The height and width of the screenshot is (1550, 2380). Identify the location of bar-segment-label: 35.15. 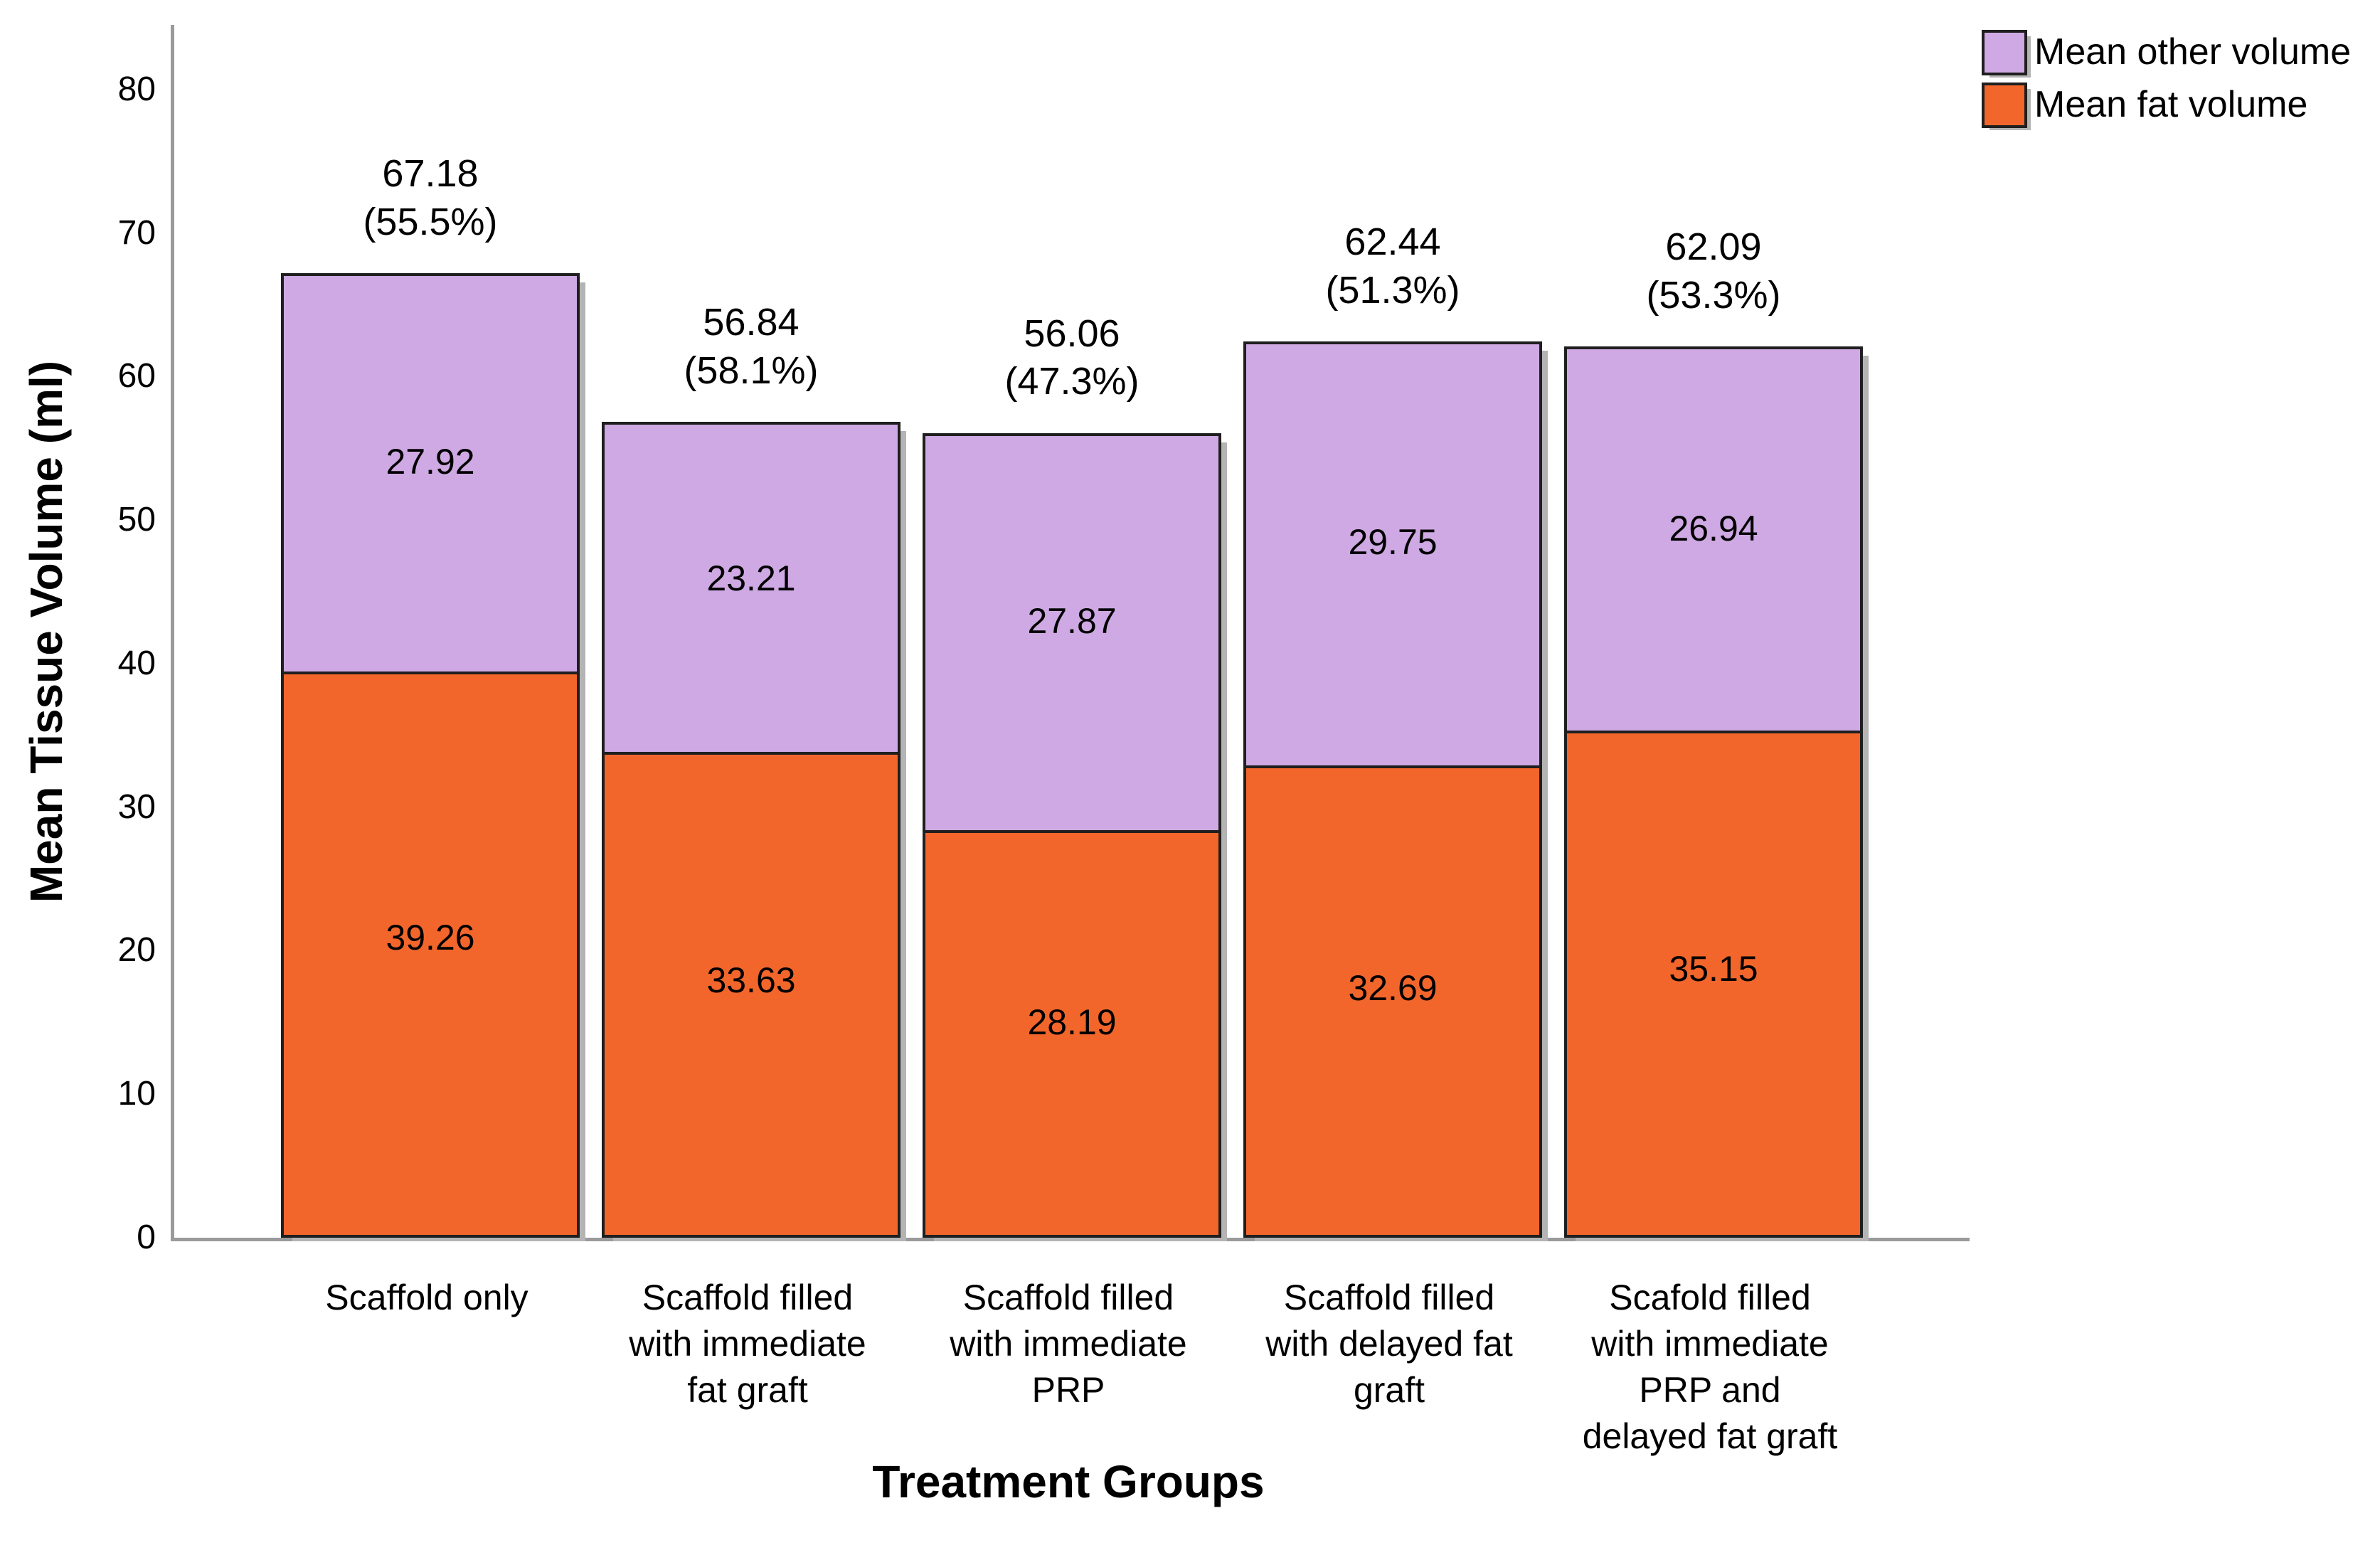
(1713, 969).